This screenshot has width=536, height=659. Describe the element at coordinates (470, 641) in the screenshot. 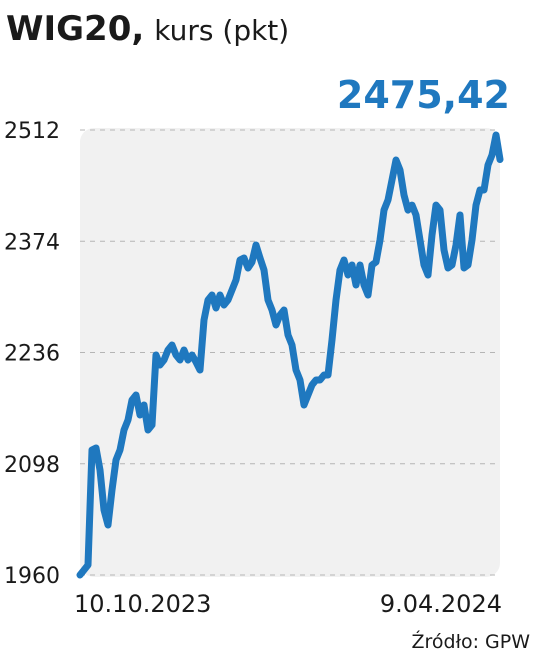

I see `source: Źródło: GPW` at that location.